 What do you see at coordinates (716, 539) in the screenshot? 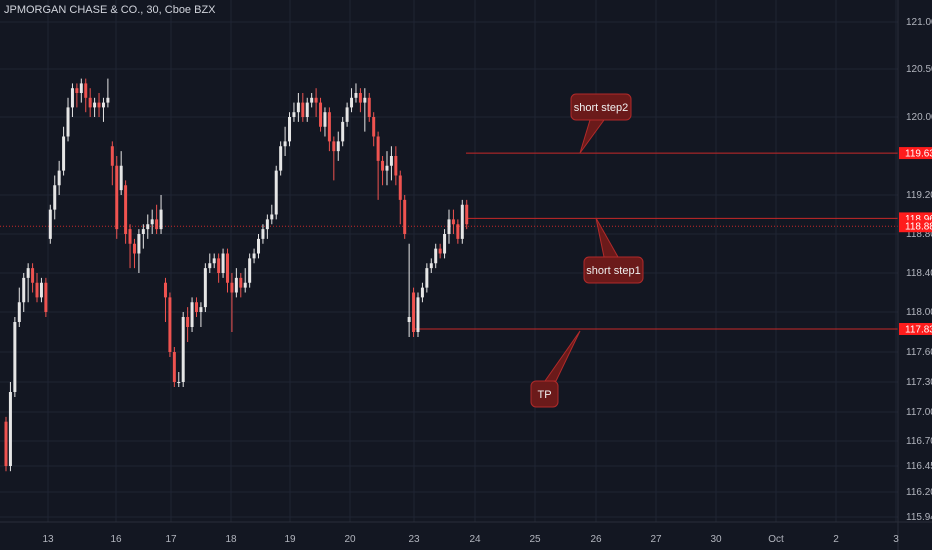
I see `x-tick-label: 30` at bounding box center [716, 539].